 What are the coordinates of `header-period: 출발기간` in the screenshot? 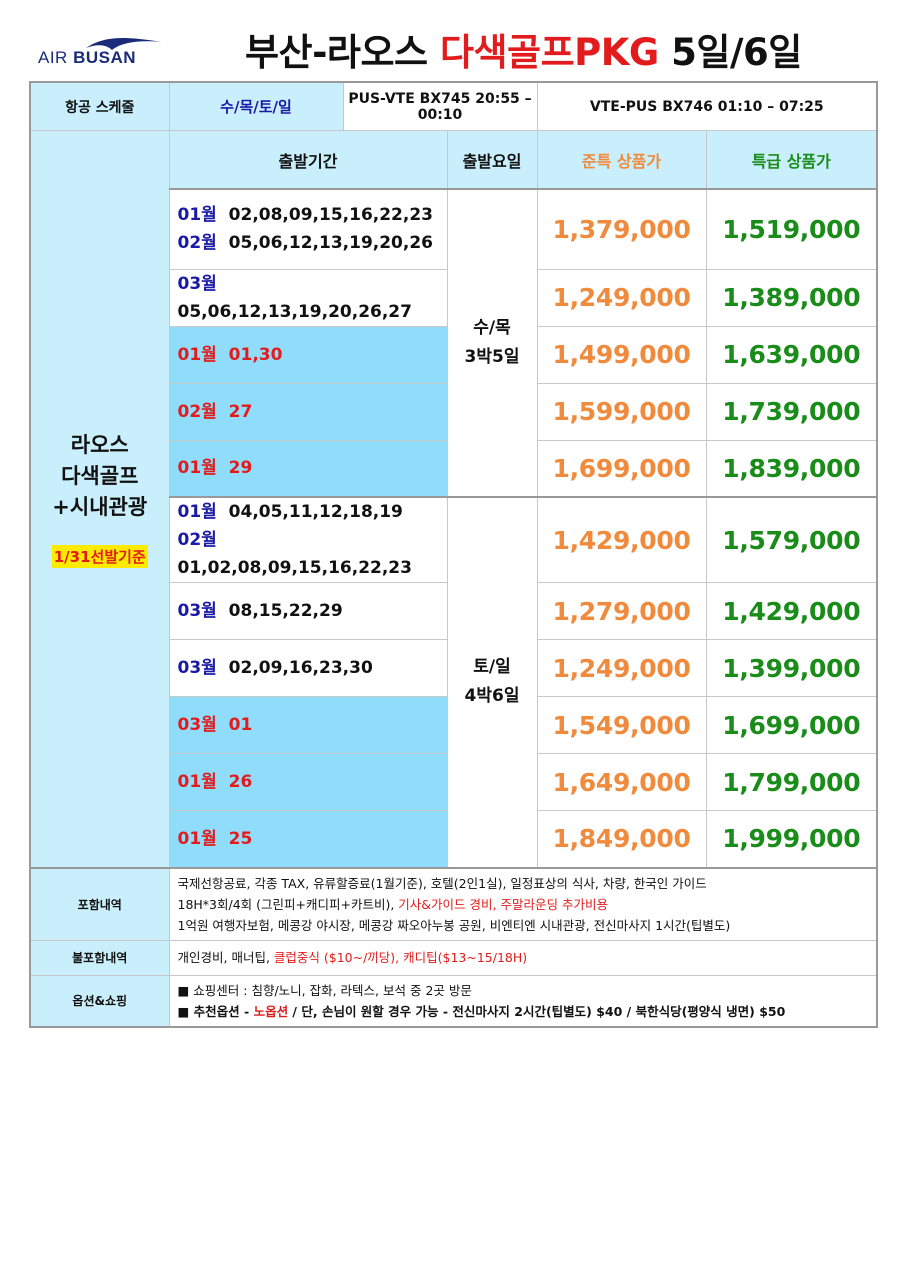 It's located at (308, 160).